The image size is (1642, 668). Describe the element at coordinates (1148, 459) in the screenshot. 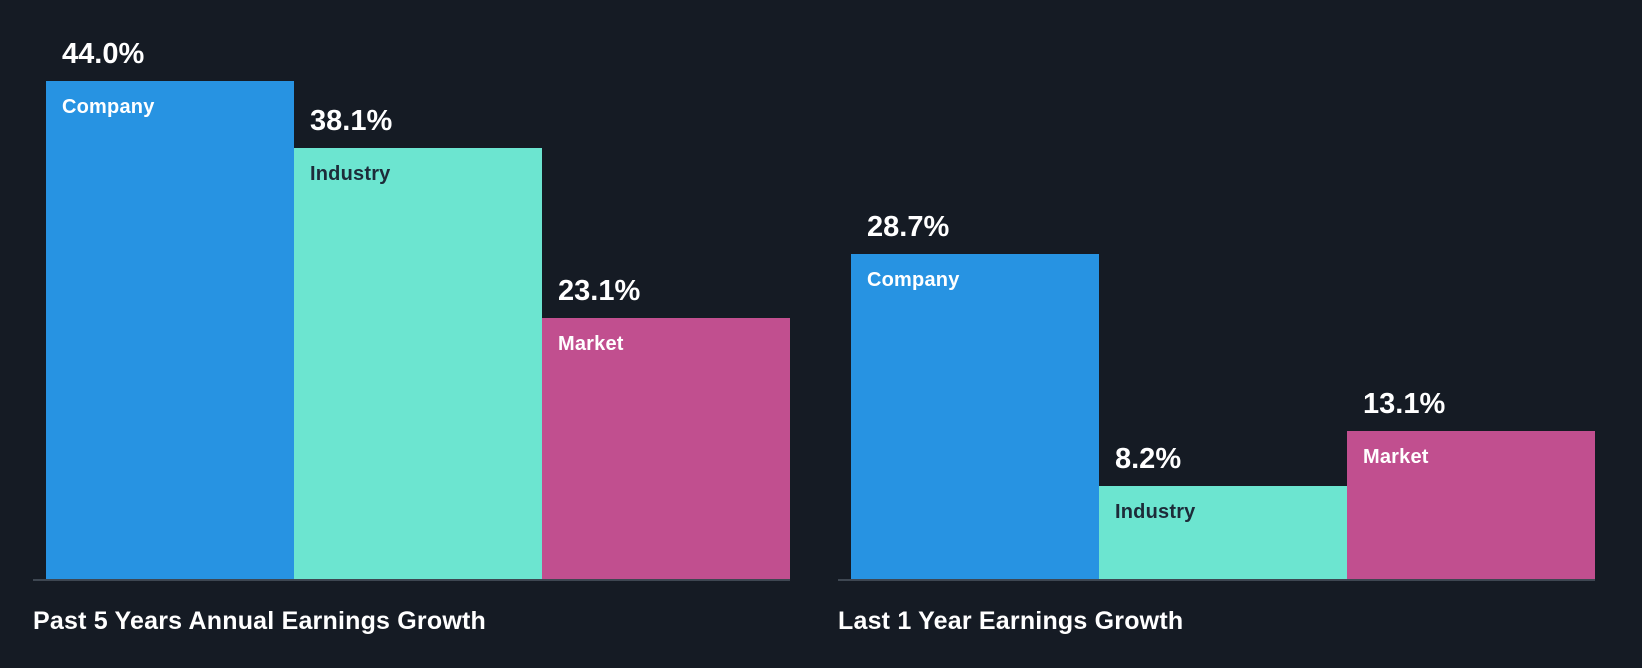

I see `bar-value-label-industry: 8.2%` at that location.